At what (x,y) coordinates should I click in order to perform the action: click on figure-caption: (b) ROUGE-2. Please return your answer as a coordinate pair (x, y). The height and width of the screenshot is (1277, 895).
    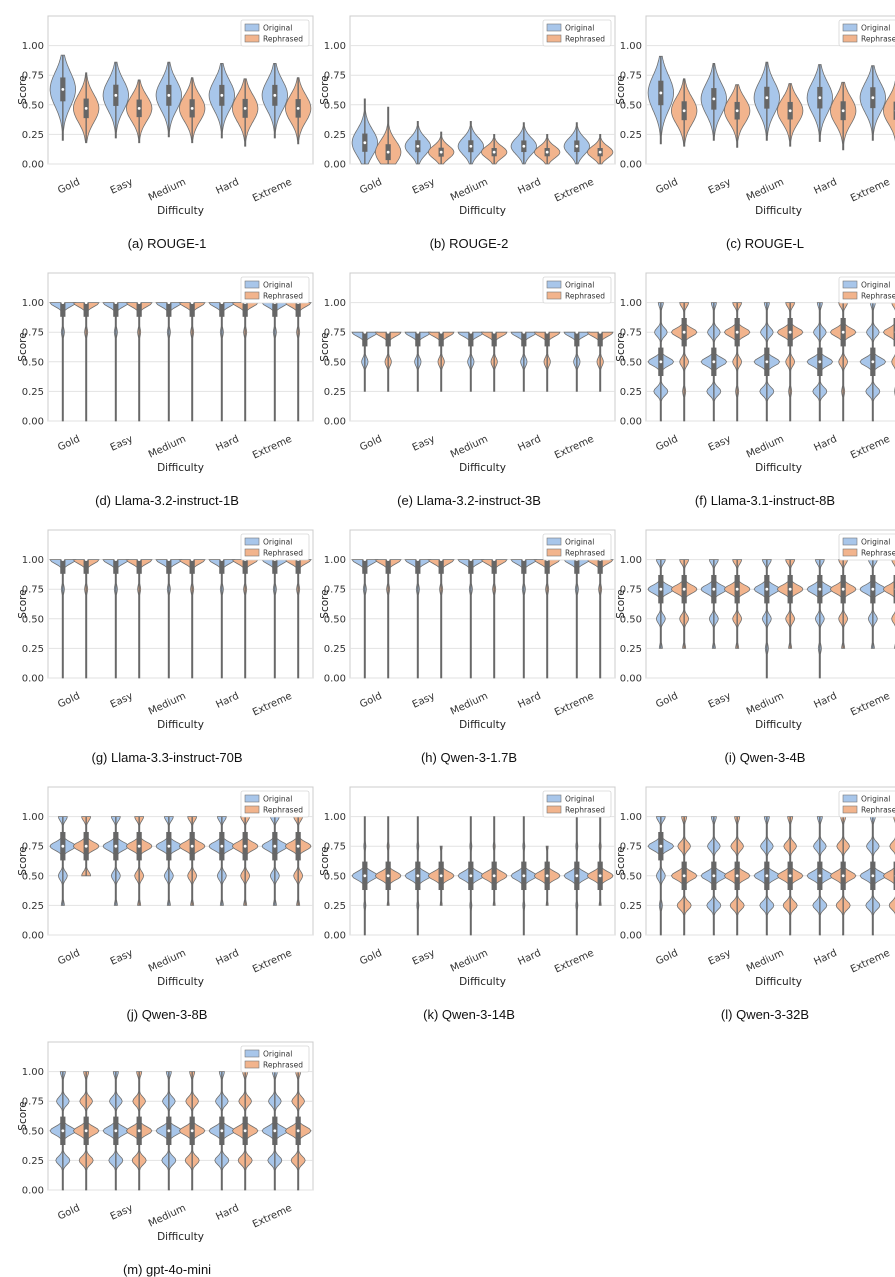
    Looking at the image, I should click on (469, 243).